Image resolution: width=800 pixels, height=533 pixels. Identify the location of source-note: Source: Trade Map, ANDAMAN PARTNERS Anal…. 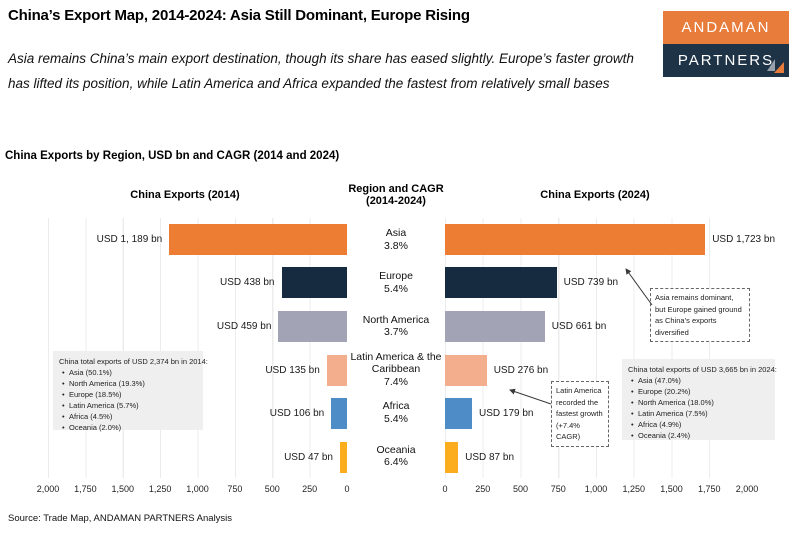
(120, 518).